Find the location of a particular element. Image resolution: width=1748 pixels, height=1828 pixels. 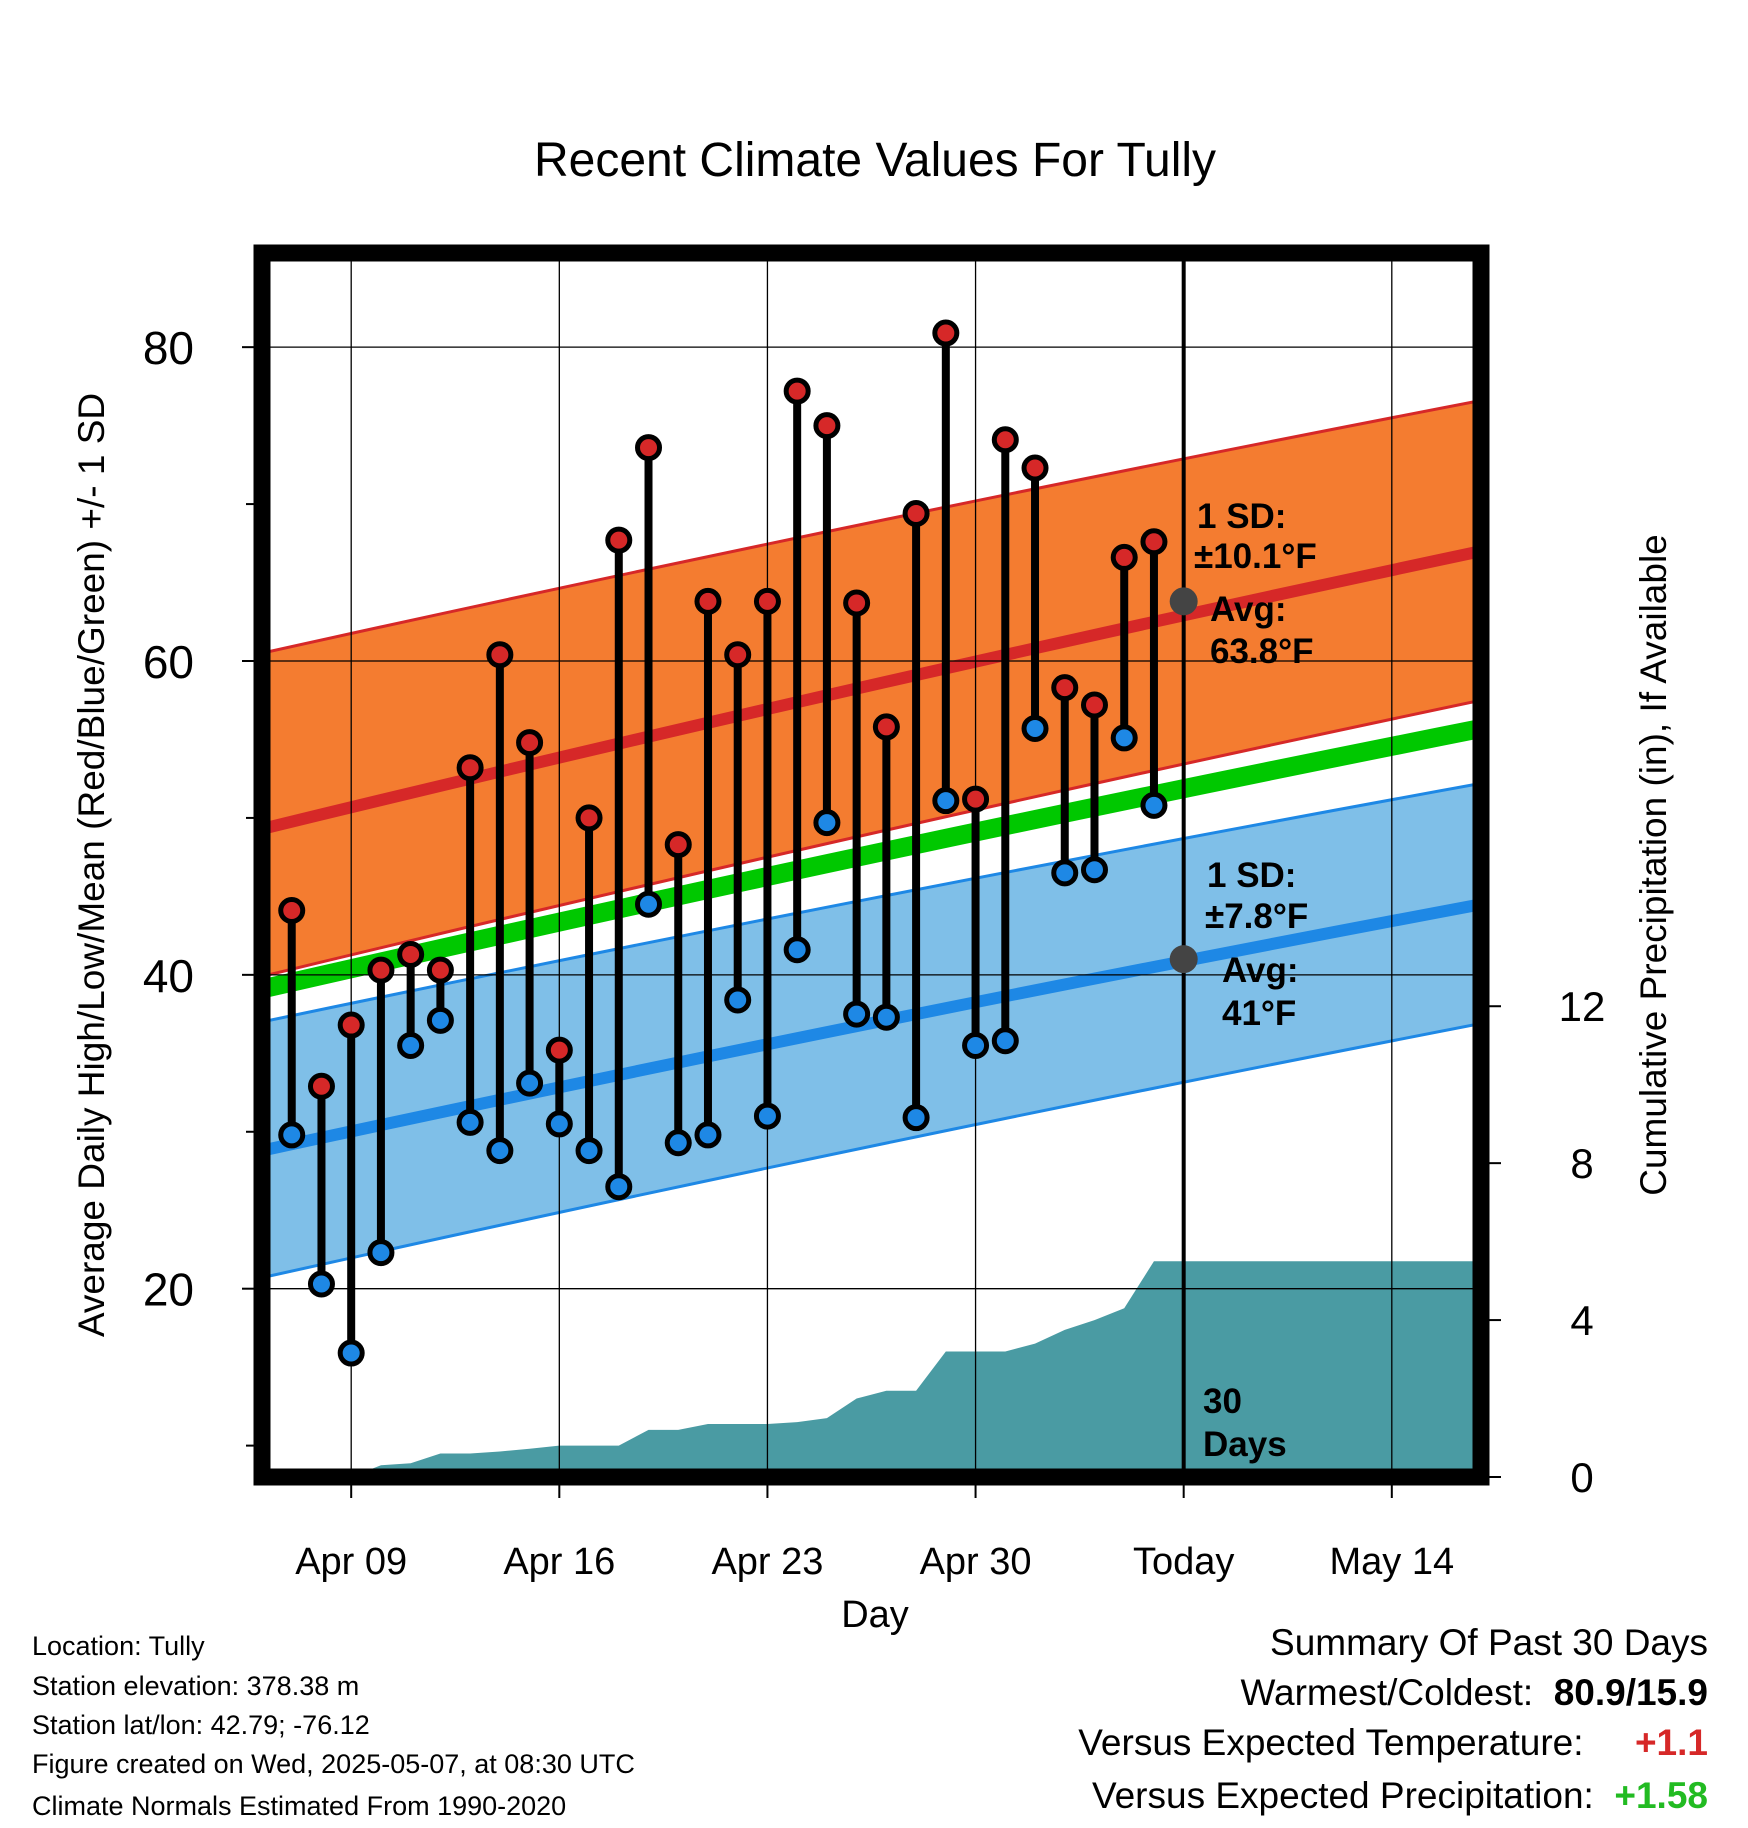

low-lower-edge is located at coordinates (871, 1151).